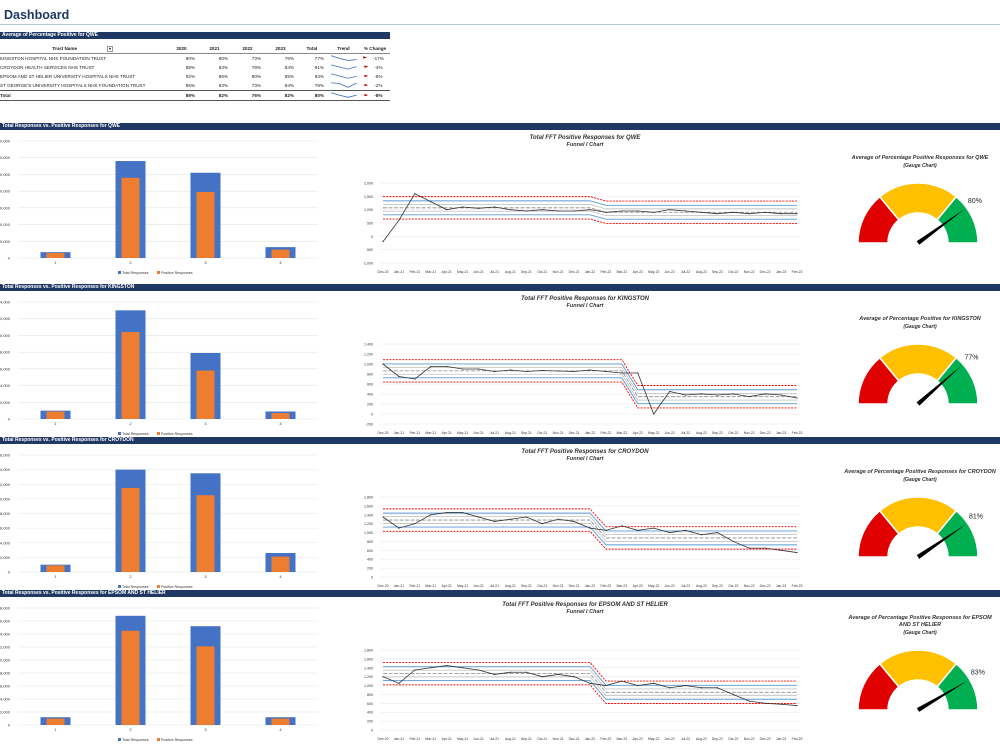  Describe the element at coordinates (195, 96) in the screenshot. I see `summary-total-row: Total 89% 82% 76% 82% 80% -8%` at that location.